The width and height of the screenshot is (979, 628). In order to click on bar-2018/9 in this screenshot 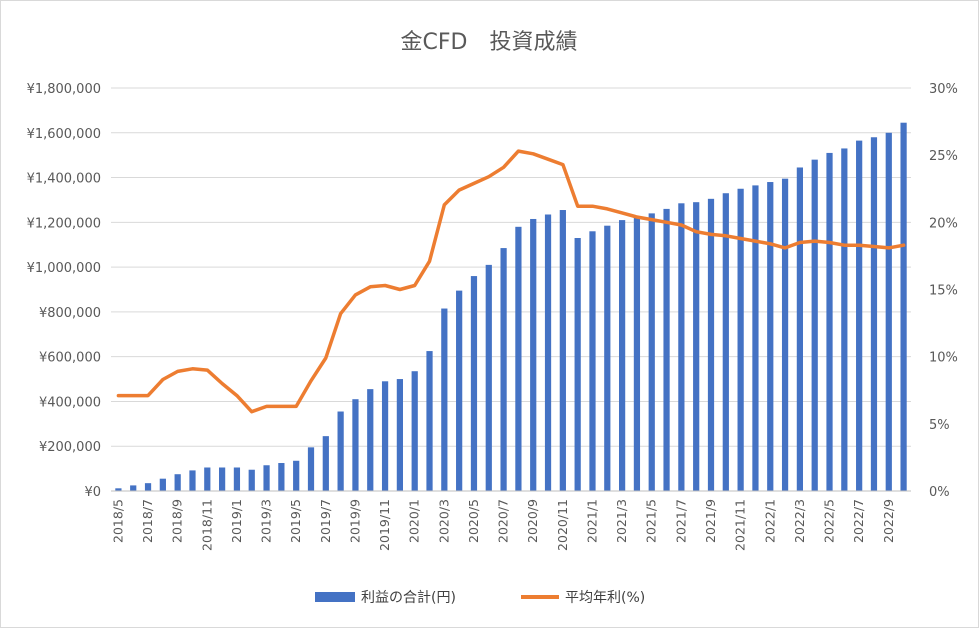, I will do `click(177, 482)`.